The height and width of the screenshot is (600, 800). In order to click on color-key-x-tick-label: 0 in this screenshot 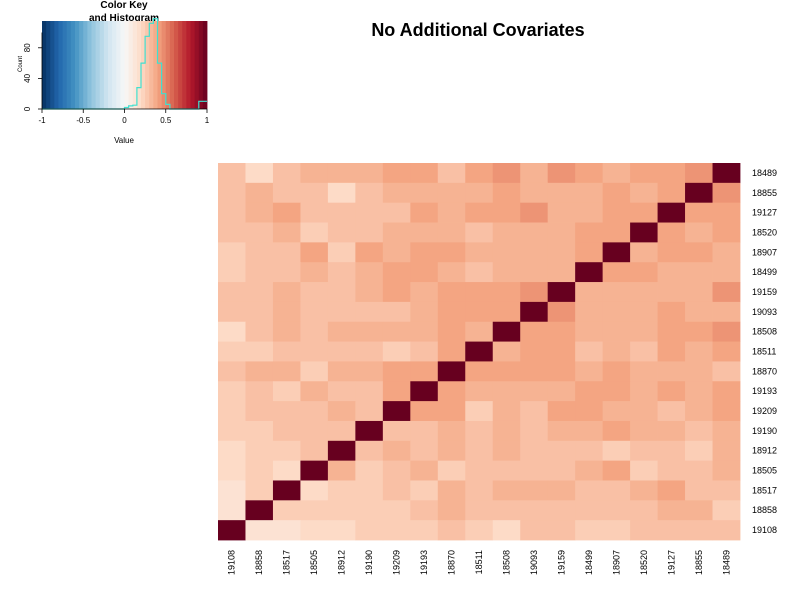, I will do `click(124, 120)`.